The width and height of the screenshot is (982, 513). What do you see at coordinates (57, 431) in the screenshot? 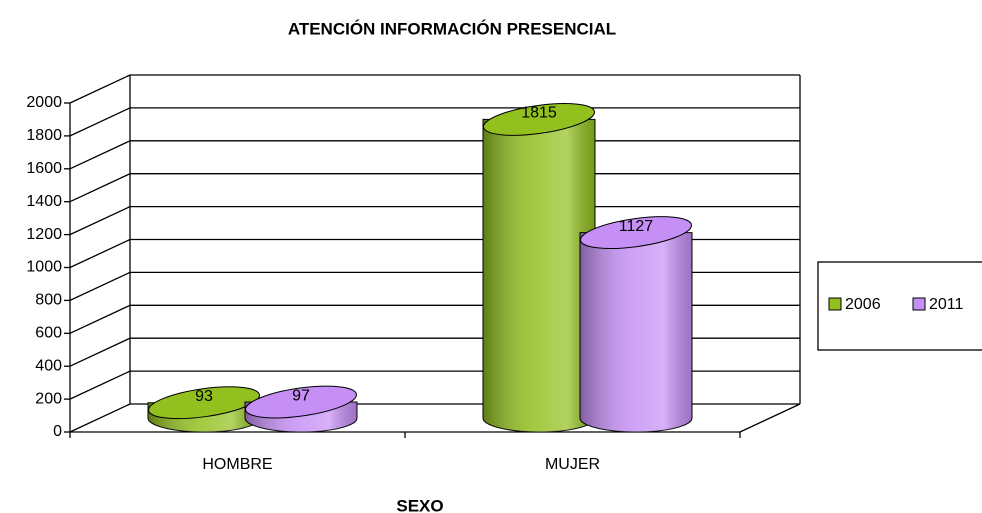
I see `y-tick-label: 0` at bounding box center [57, 431].